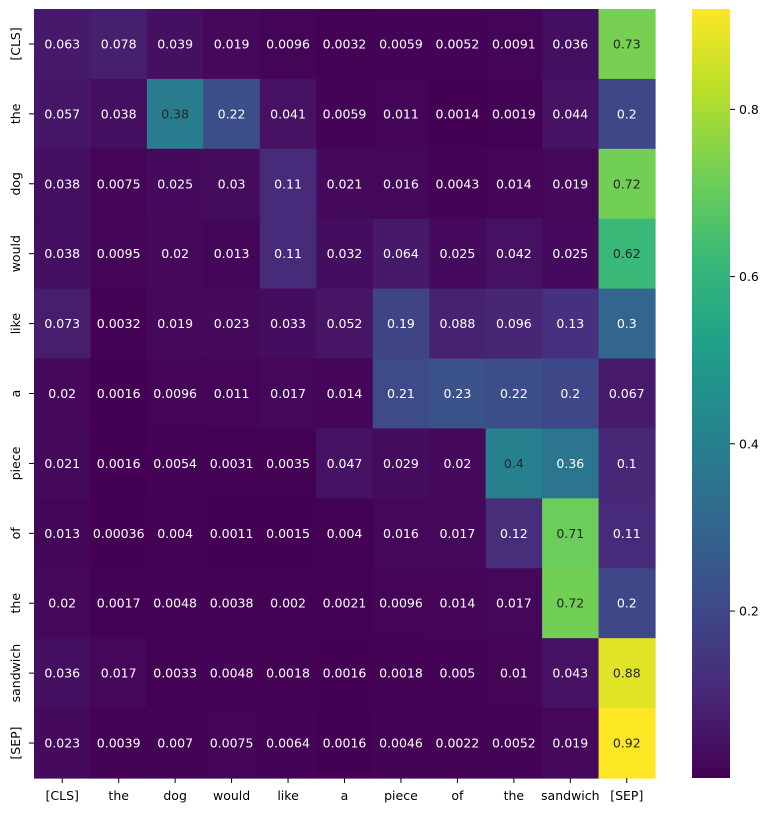 This screenshot has height=813, width=772. Describe the element at coordinates (458, 183) in the screenshot. I see `cell-value-label: 0.0043` at that location.